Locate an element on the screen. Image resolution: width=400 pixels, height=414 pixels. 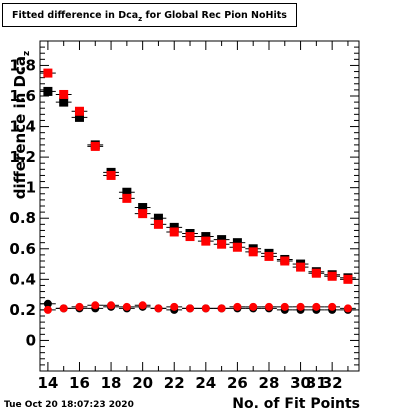
x-tick-label: 26 is located at coordinates (237, 383).